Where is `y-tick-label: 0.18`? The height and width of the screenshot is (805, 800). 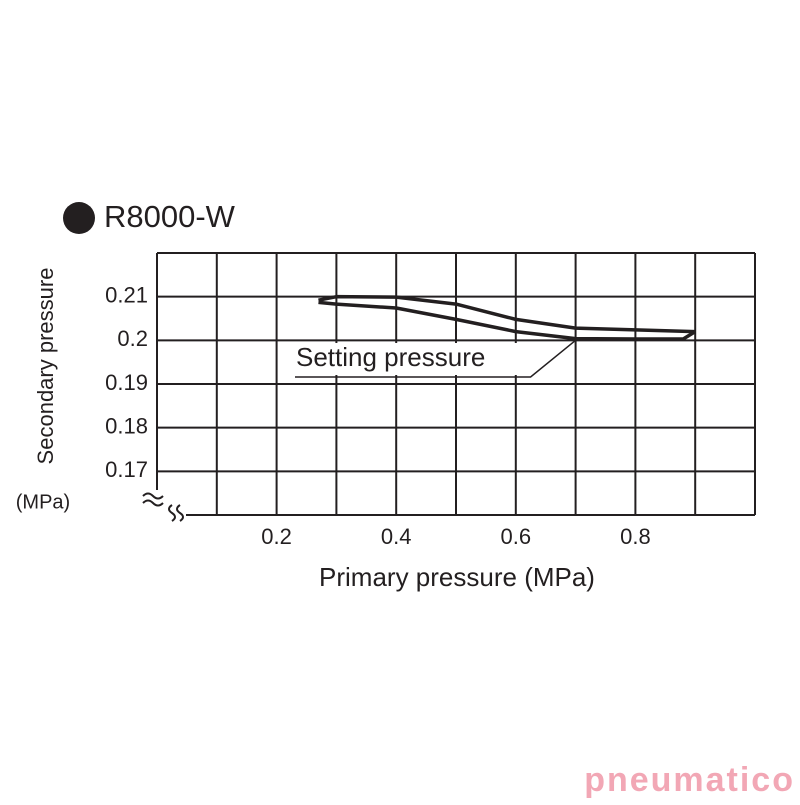
y-tick-label: 0.18 is located at coordinates (126, 425).